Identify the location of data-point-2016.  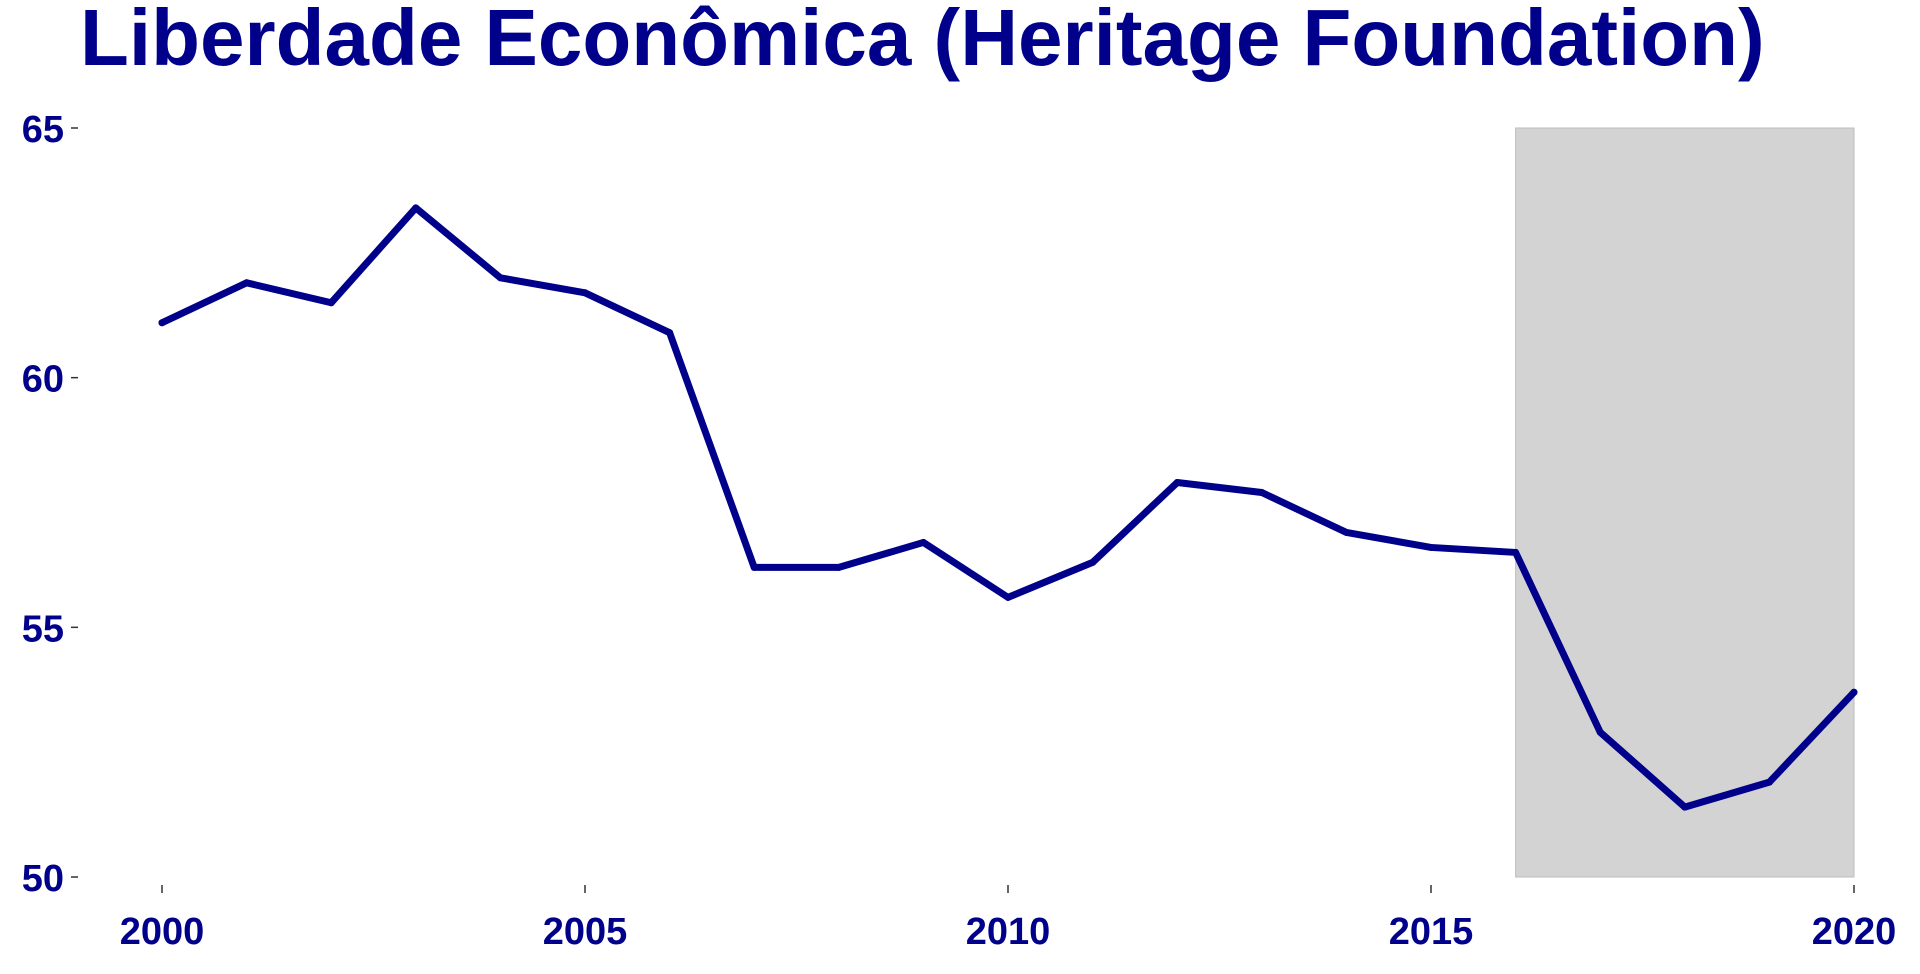
(1516, 552).